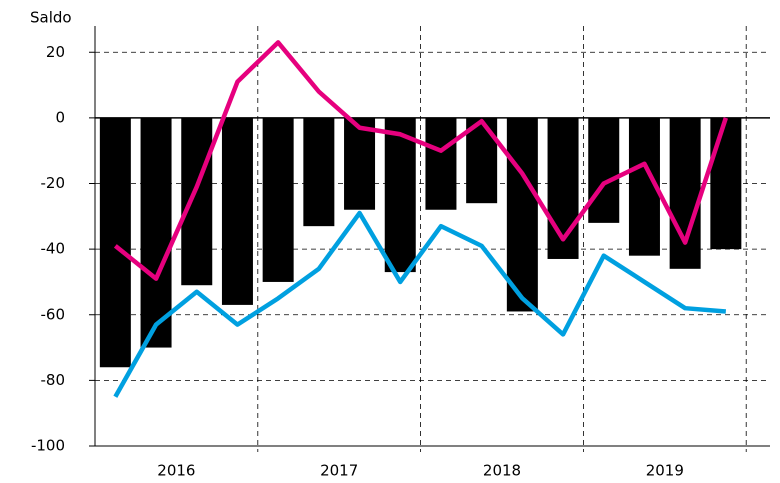 This screenshot has width=780, height=483. What do you see at coordinates (339, 471) in the screenshot?
I see `x-group-label: 2017` at bounding box center [339, 471].